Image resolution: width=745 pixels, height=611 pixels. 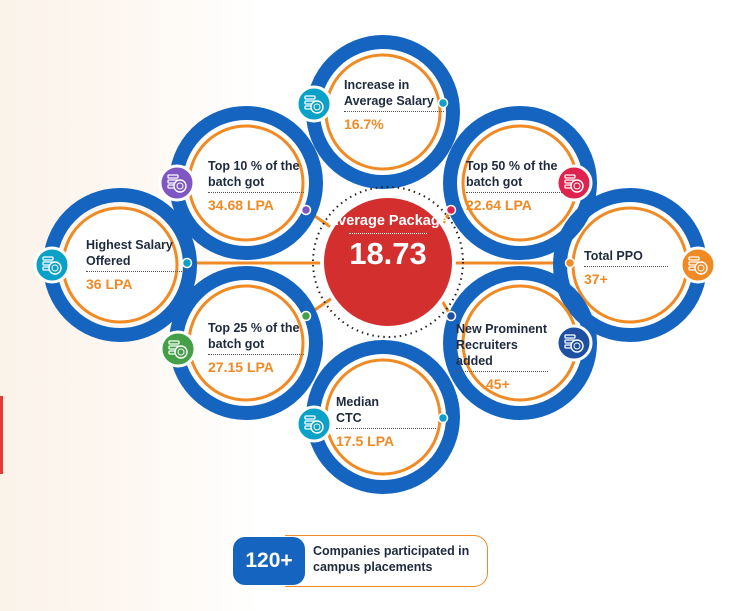 What do you see at coordinates (388, 253) in the screenshot?
I see `center-value: 18.73` at bounding box center [388, 253].